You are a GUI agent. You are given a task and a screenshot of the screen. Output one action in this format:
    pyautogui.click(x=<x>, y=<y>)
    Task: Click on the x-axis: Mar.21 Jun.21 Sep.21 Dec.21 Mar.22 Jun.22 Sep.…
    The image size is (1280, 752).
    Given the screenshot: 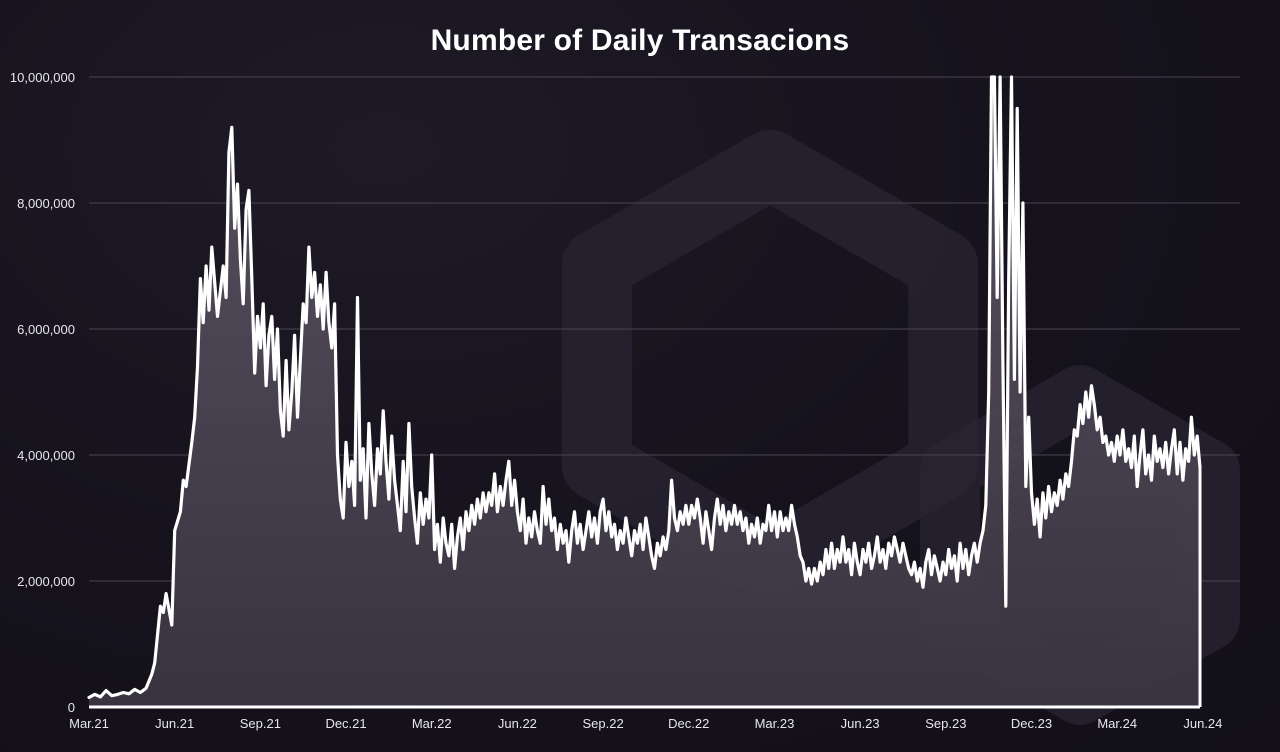 What is the action you would take?
    pyautogui.click(x=645, y=723)
    